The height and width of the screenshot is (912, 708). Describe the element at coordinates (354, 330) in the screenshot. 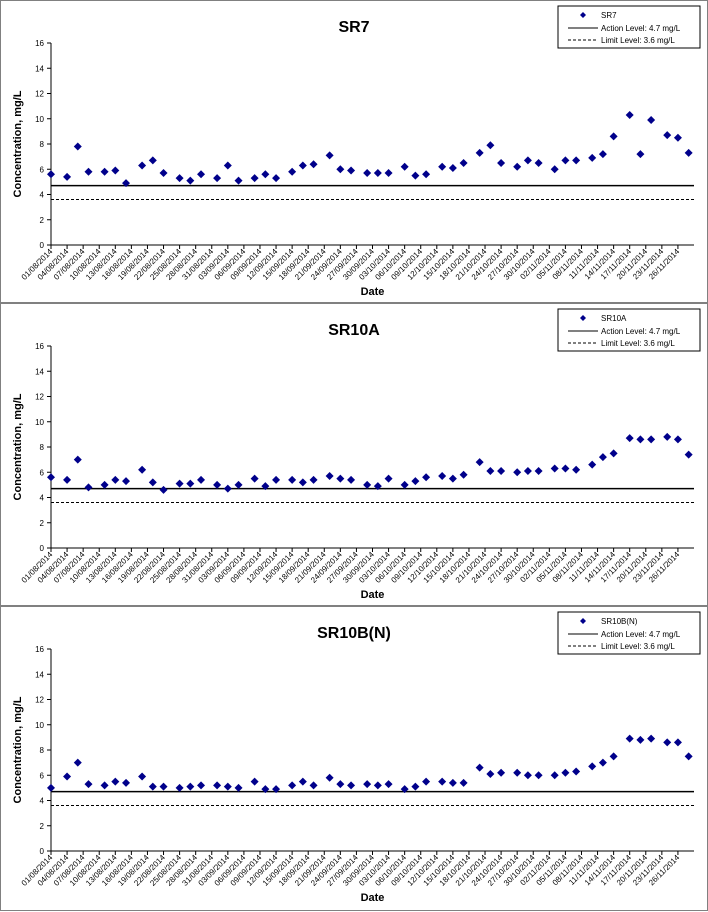

I see `chart-title: SR10A` at that location.